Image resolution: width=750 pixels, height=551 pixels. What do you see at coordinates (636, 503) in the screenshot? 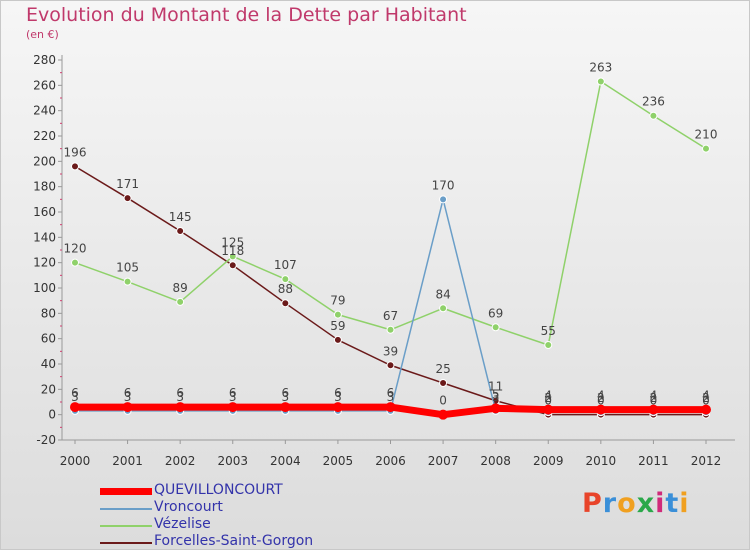
I see `proxiti-logo: Proxiti` at bounding box center [636, 503].